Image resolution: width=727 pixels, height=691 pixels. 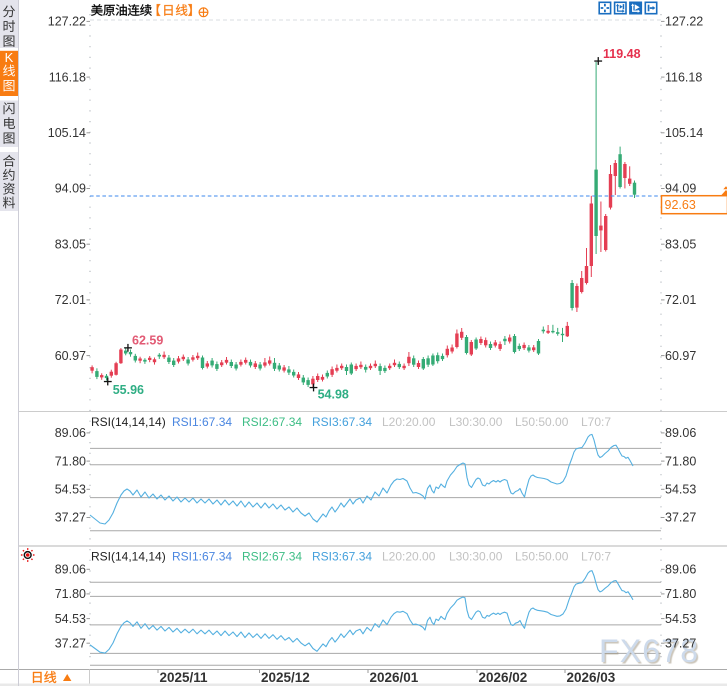 What do you see at coordinates (128, 390) in the screenshot?
I see `svg-text: 55.96` at bounding box center [128, 390].